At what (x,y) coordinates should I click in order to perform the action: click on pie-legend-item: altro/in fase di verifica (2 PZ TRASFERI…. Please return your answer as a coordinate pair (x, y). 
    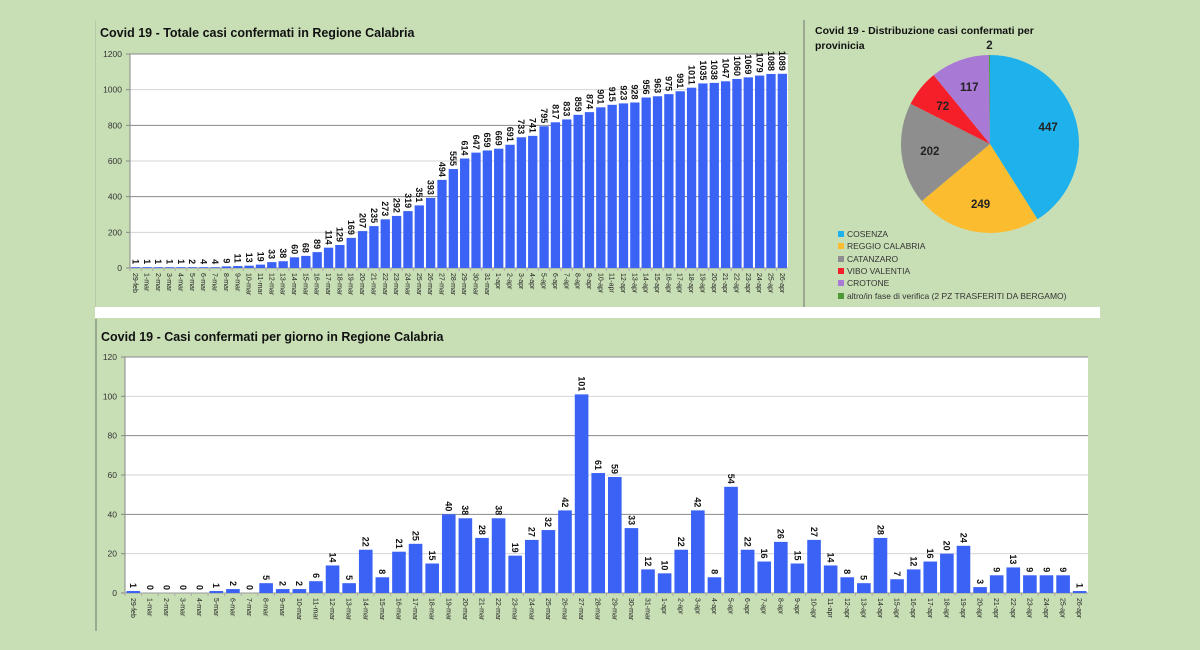
    Looking at the image, I should click on (952, 295).